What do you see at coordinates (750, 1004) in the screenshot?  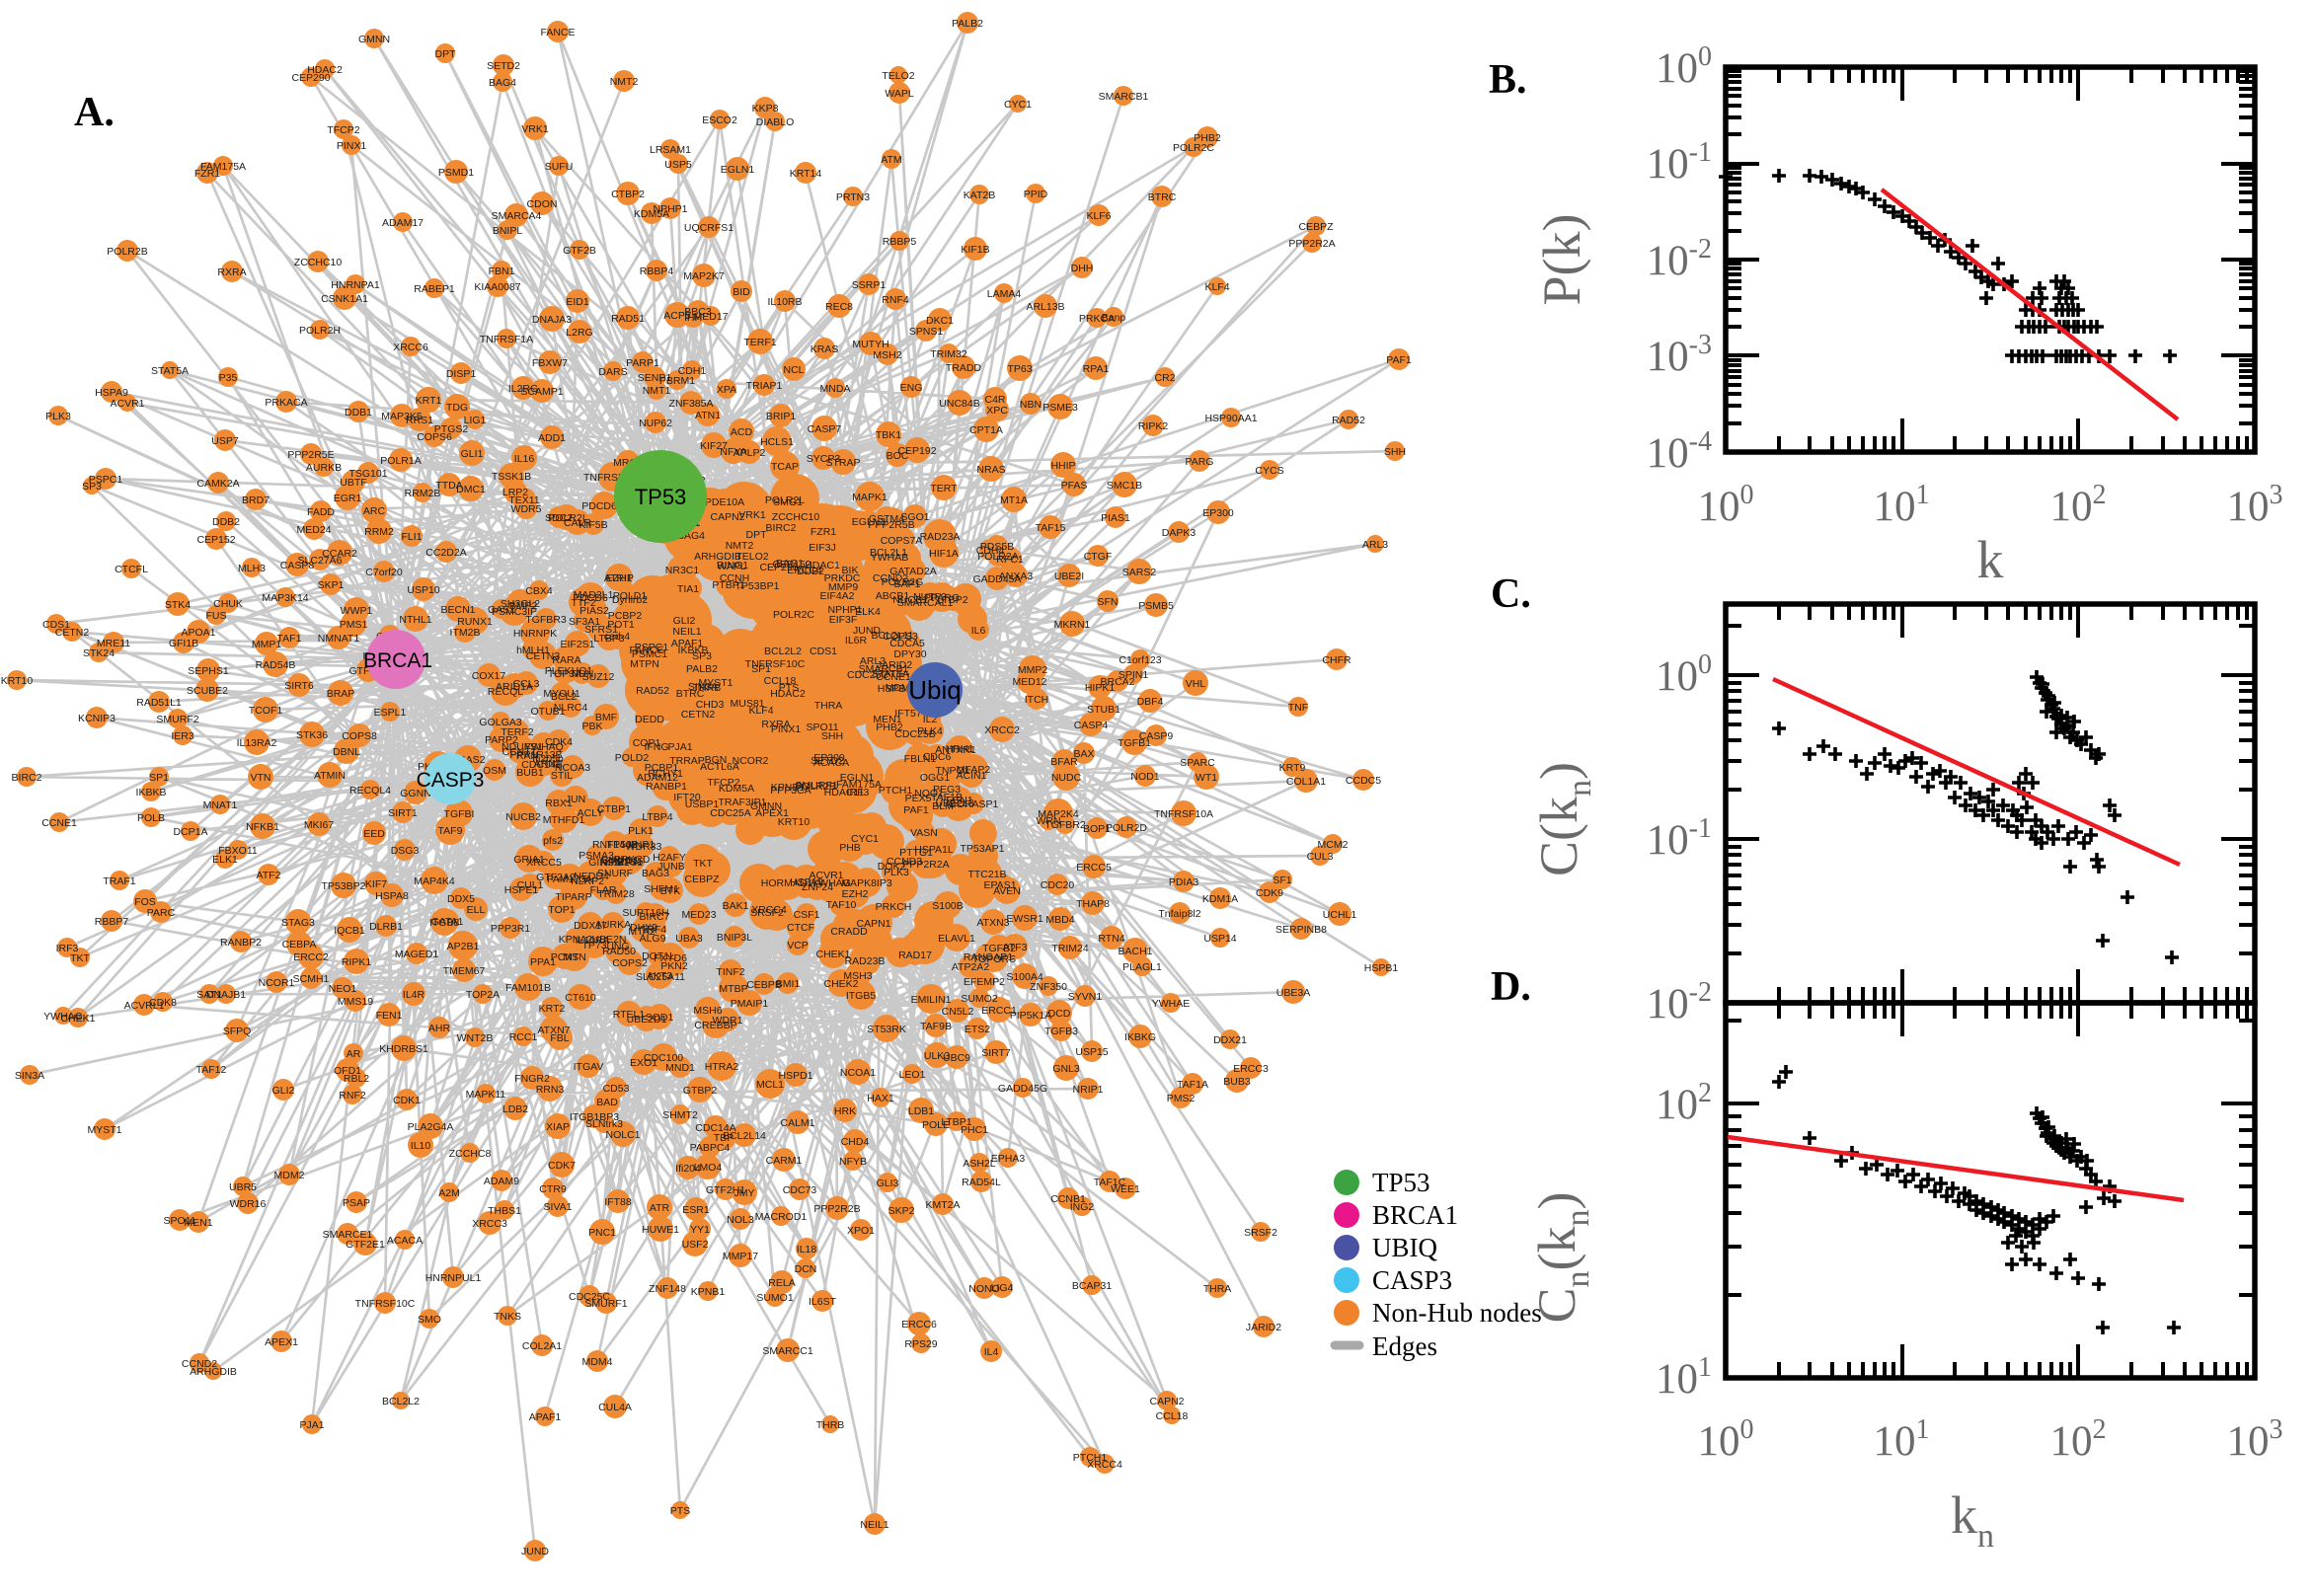 I see `svg-text: PMAIP1` at bounding box center [750, 1004].